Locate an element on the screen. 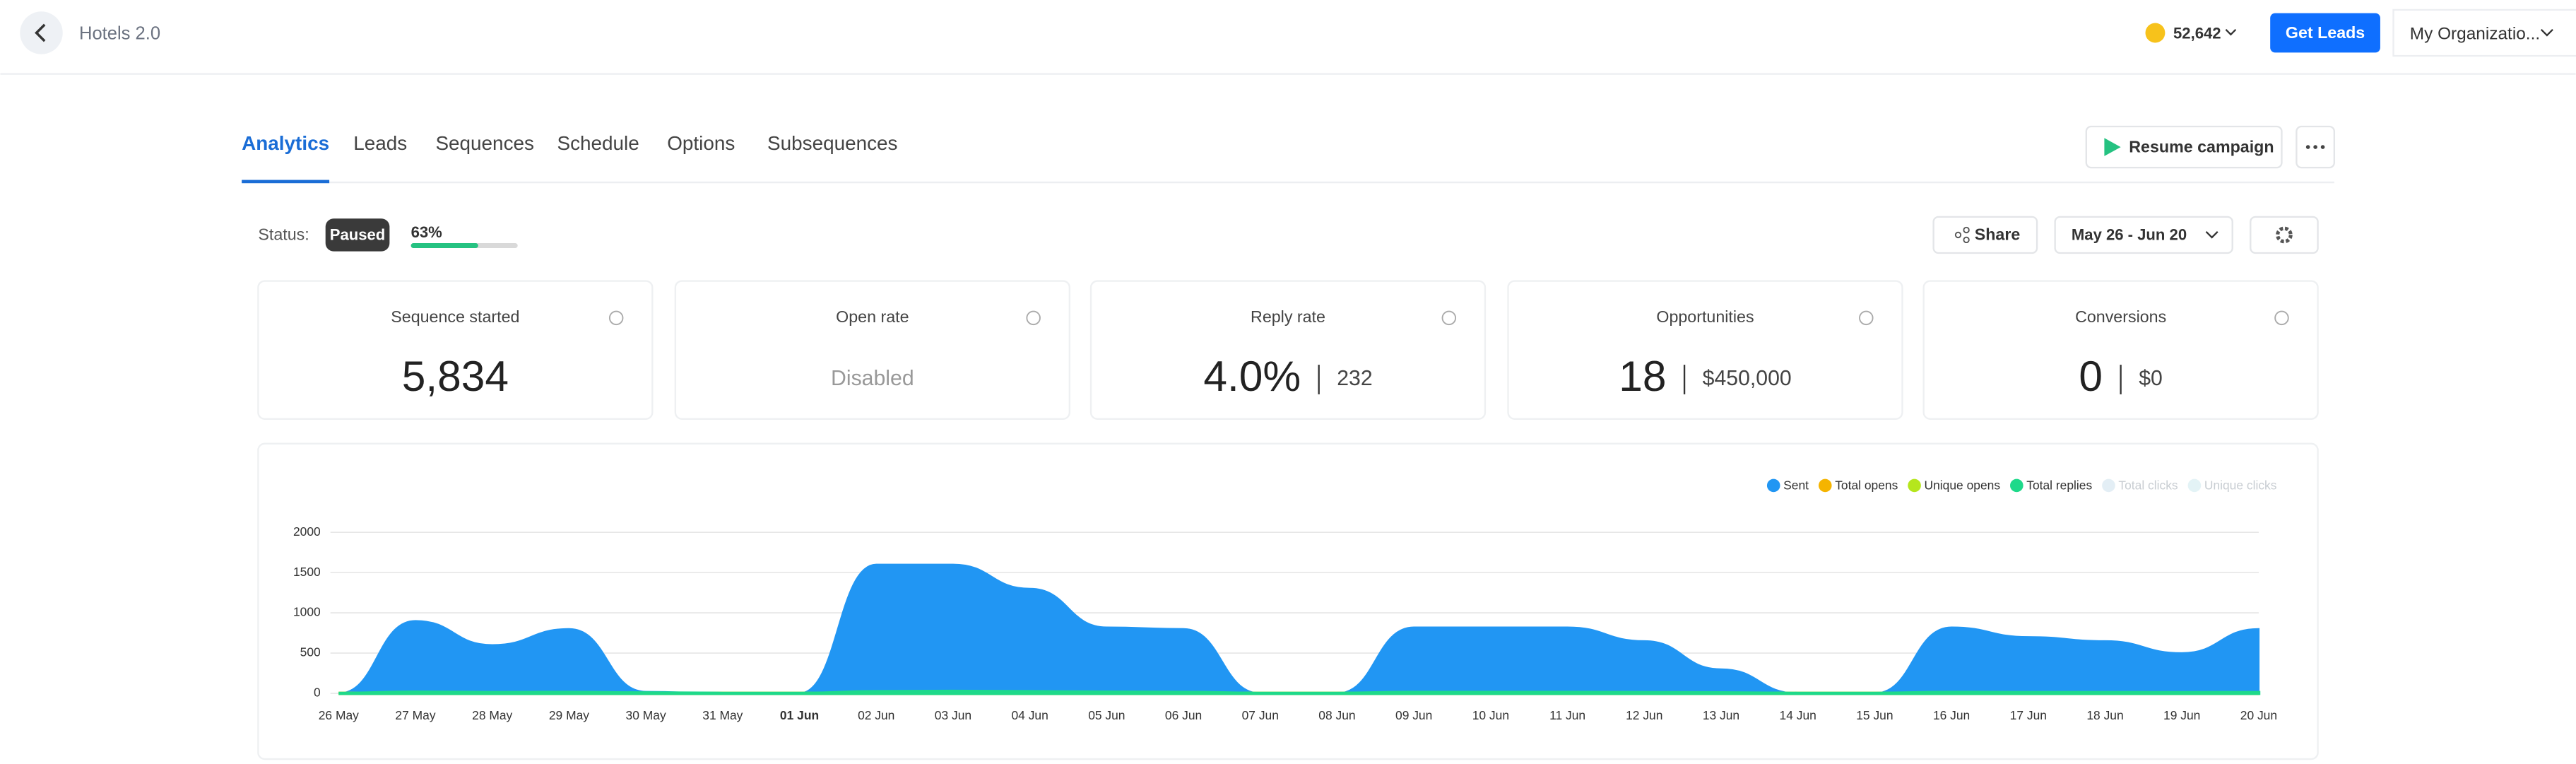 The width and height of the screenshot is (2576, 764). resume-label: Resume campaign is located at coordinates (2201, 146).